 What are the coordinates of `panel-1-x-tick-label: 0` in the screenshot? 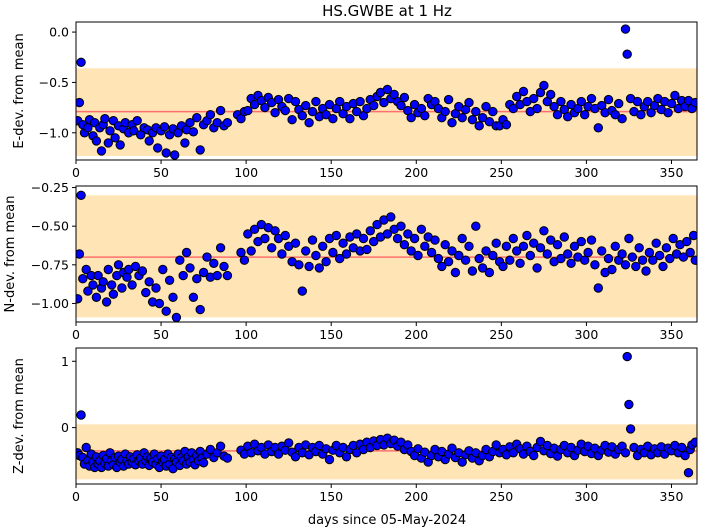 It's located at (76, 172).